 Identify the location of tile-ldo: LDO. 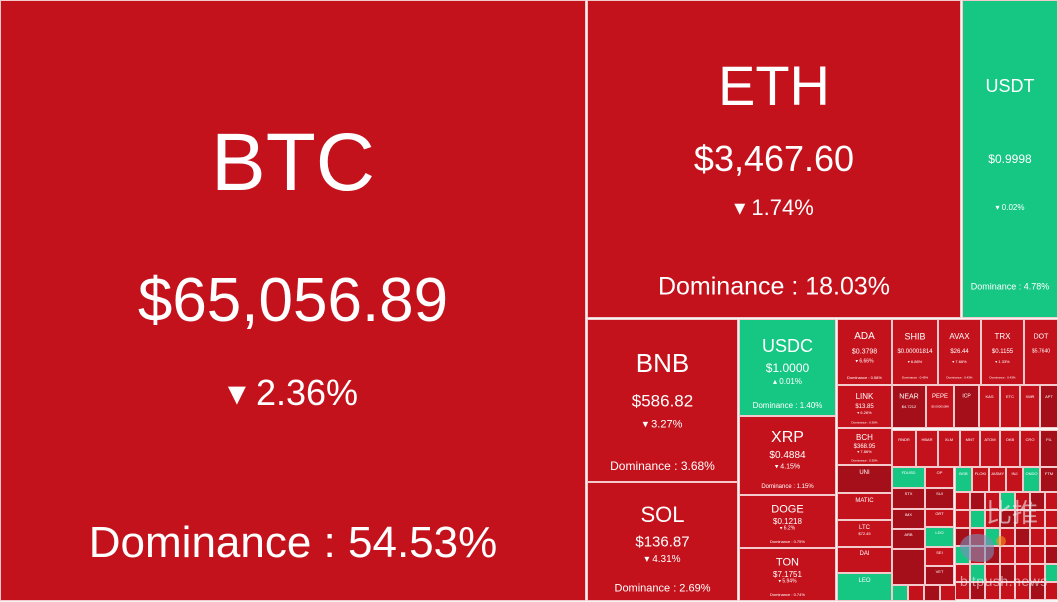
(939, 537).